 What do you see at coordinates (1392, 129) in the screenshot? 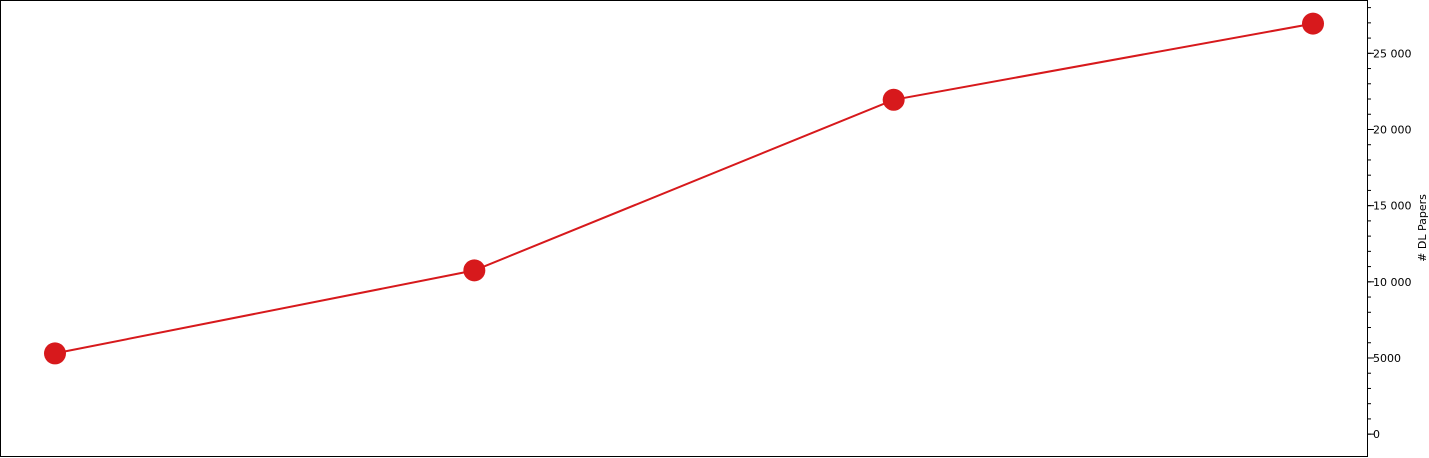
I see `y-tick-label: 20 000` at bounding box center [1392, 129].